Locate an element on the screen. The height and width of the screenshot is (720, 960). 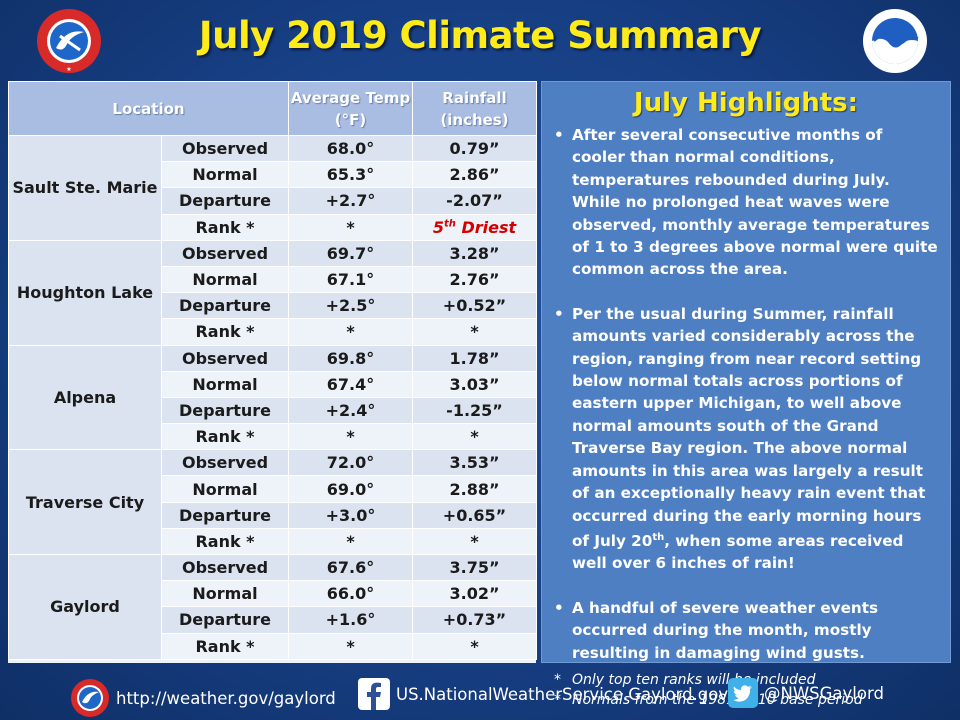
temp-cell: 69.0° is located at coordinates (350, 489).